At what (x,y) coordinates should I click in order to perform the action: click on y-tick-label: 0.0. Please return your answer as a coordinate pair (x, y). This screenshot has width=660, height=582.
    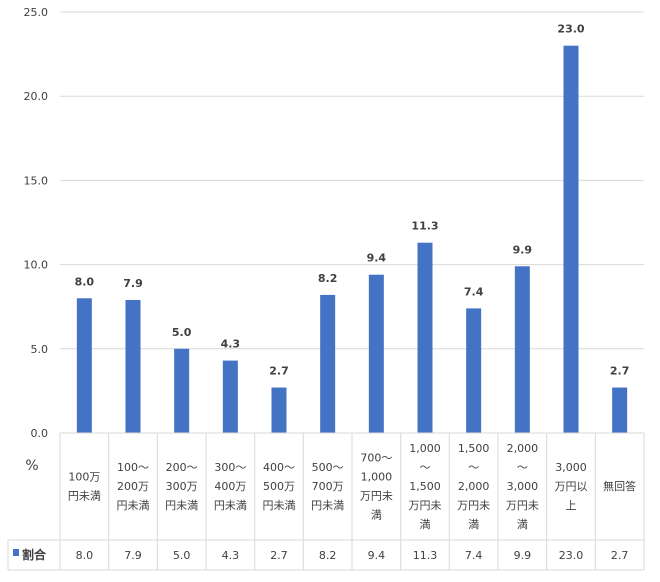
    Looking at the image, I should click on (40, 433).